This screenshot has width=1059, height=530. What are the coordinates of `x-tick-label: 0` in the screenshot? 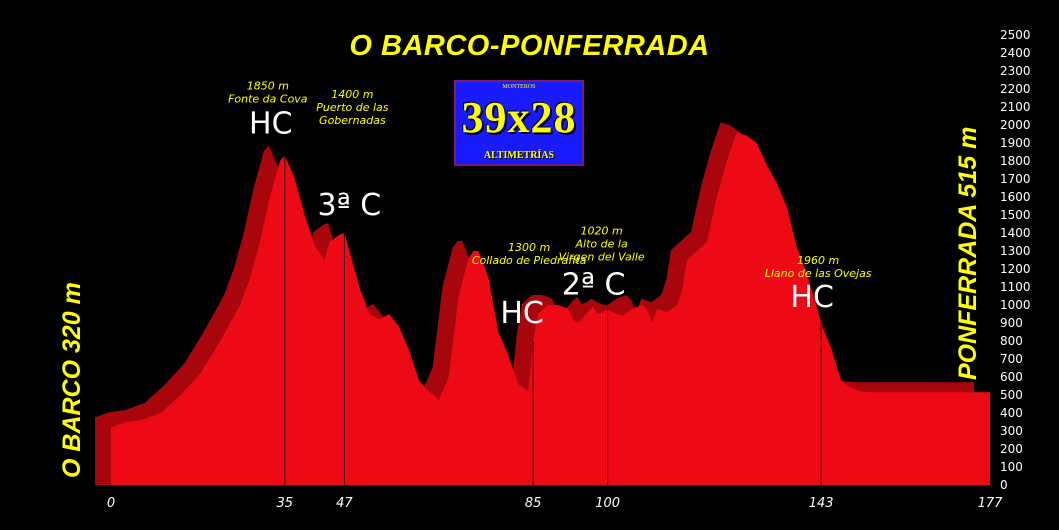 It's located at (111, 503).